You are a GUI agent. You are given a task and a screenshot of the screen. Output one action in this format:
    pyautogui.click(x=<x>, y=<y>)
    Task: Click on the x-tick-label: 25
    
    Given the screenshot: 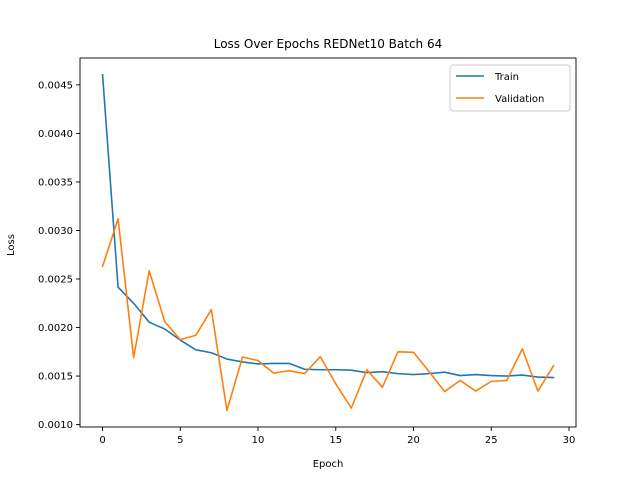 What is the action you would take?
    pyautogui.click(x=491, y=440)
    